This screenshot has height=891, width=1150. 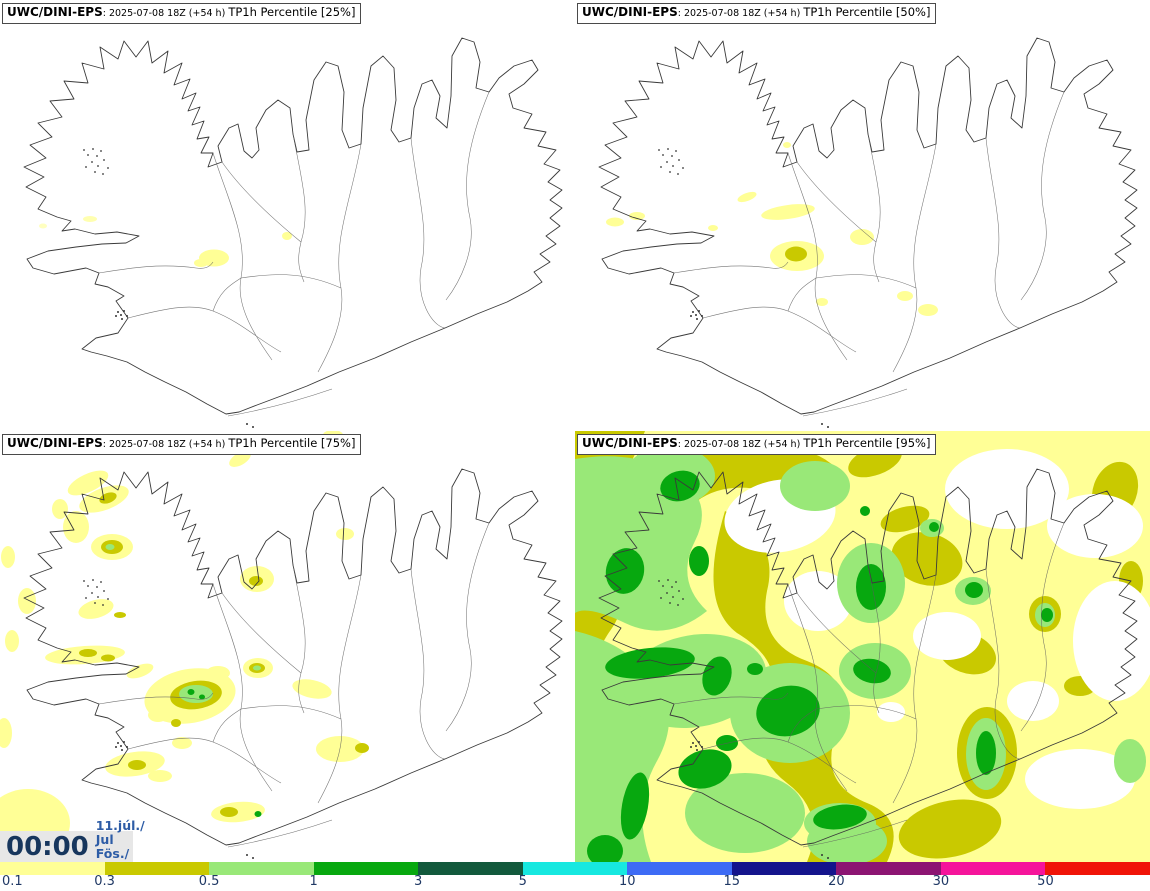 What do you see at coordinates (522, 881) in the screenshot?
I see `legend-label: 5` at bounding box center [522, 881].